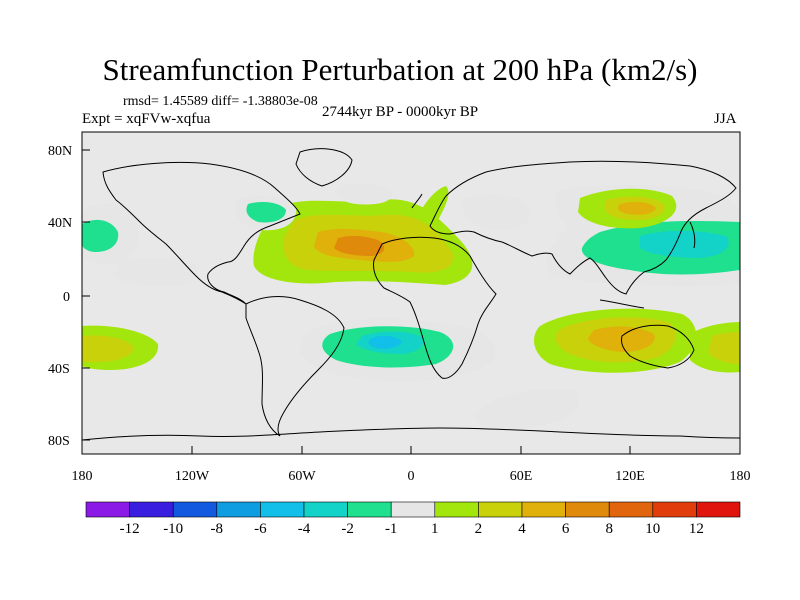 This screenshot has width=800, height=600. What do you see at coordinates (347, 529) in the screenshot?
I see `colorbar-label: -2` at bounding box center [347, 529].